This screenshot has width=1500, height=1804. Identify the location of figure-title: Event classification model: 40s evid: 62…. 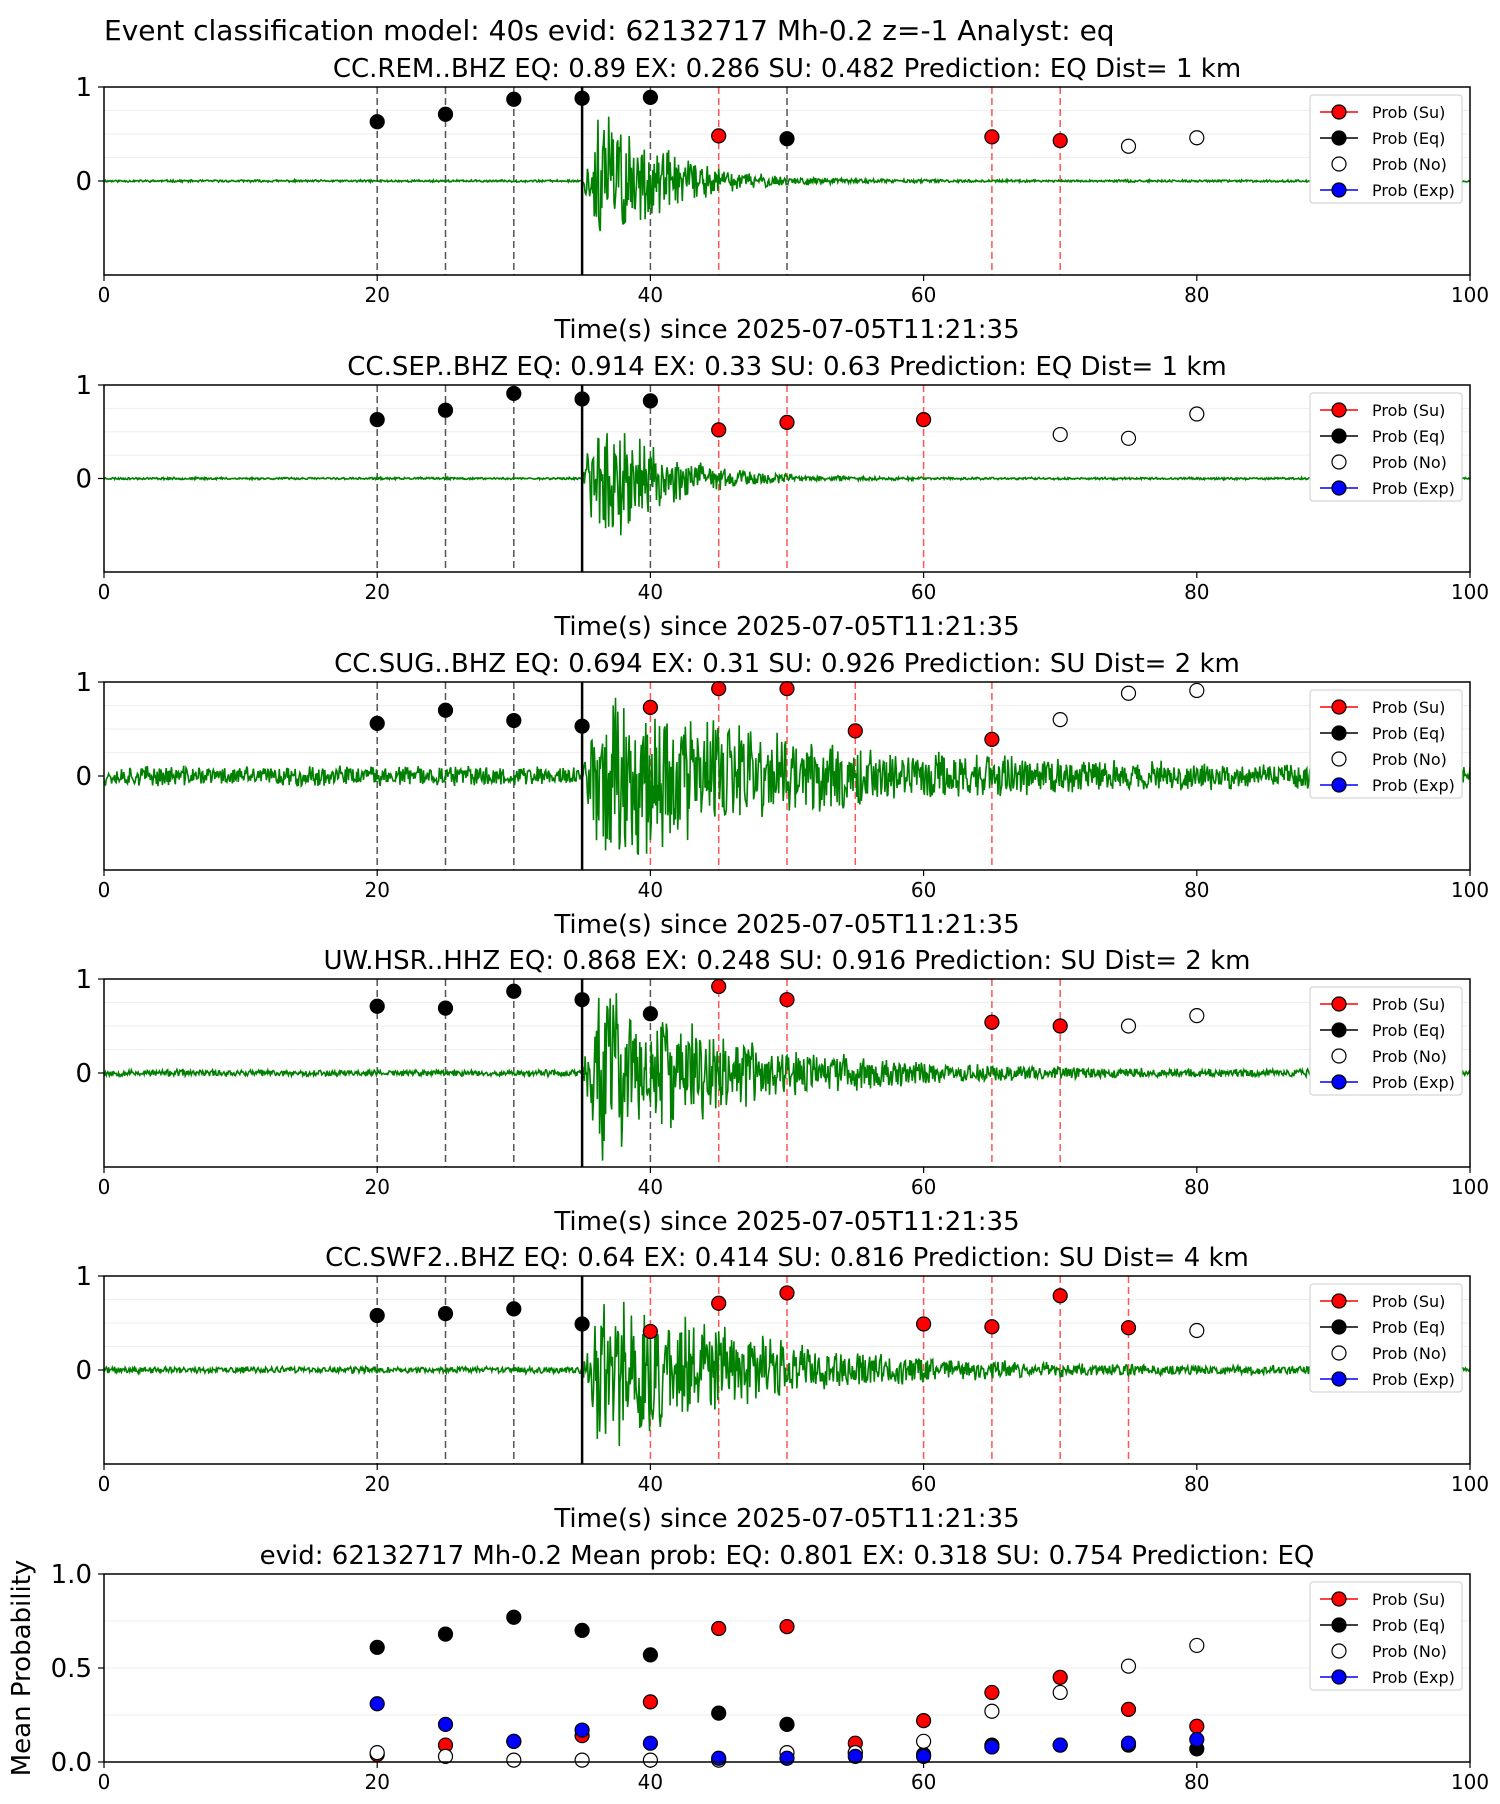
(609, 30).